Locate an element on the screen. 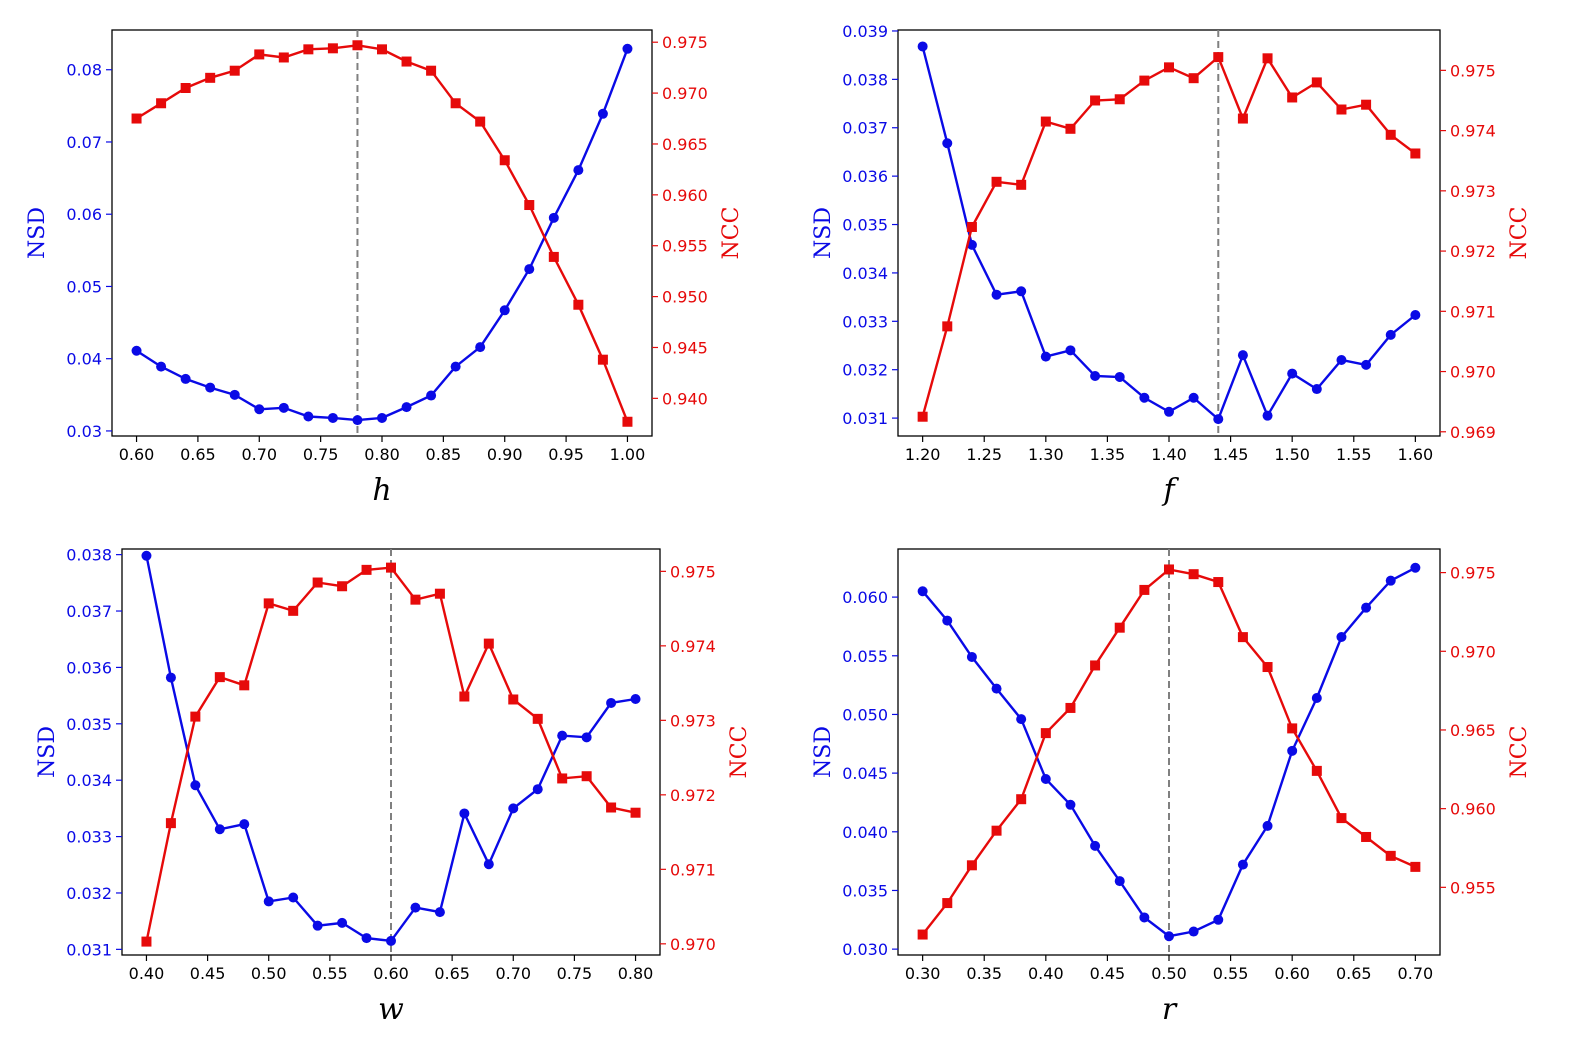 This screenshot has width=1578, height=1050. y-left-tick-label: 0.033 is located at coordinates (89, 837).